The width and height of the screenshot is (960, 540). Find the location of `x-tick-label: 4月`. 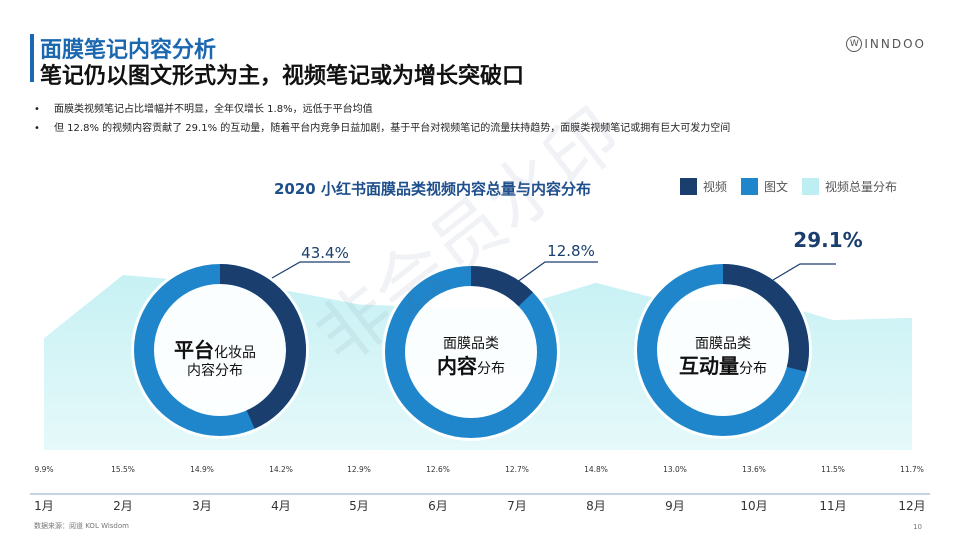

x-tick-label: 4月 is located at coordinates (281, 506).